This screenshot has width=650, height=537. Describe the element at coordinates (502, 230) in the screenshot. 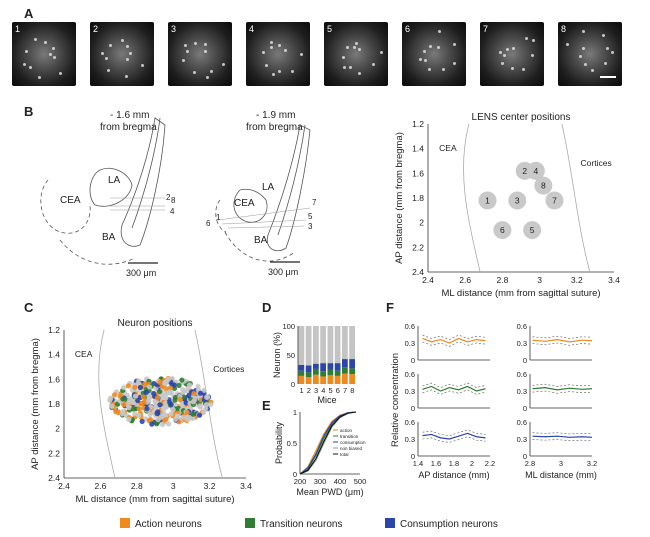

I see `lens-position-label: 6` at that location.